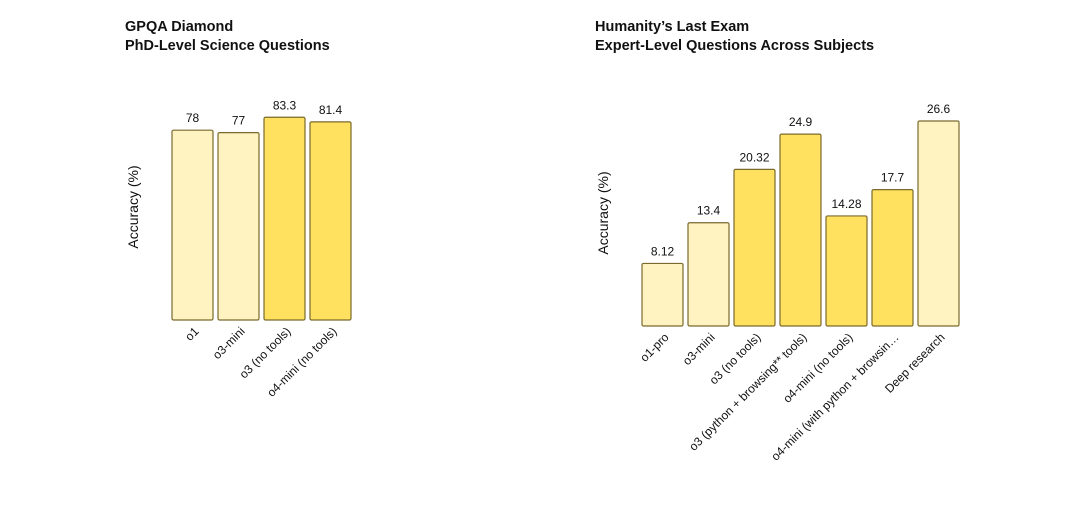 The image size is (1080, 508). I want to click on hle-value-label: 26.6, so click(939, 109).